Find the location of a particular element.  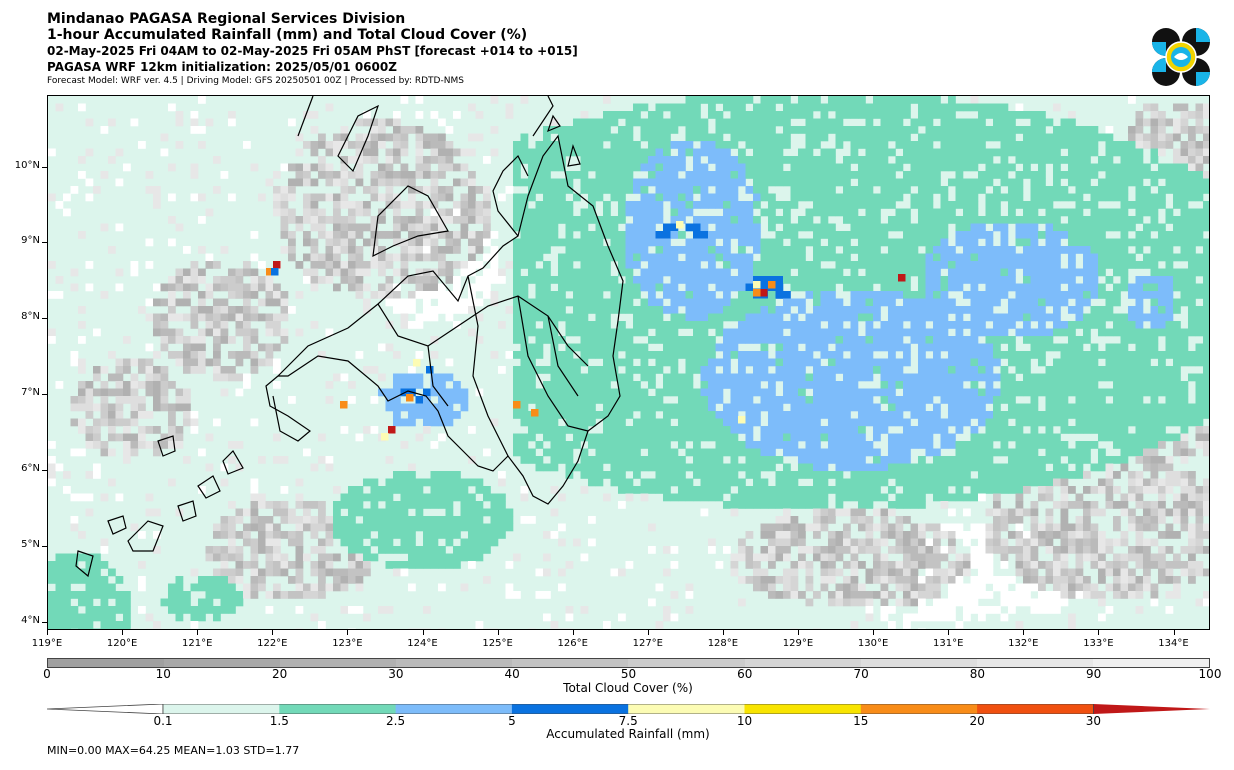

longitude-label: 122°E is located at coordinates (272, 643).